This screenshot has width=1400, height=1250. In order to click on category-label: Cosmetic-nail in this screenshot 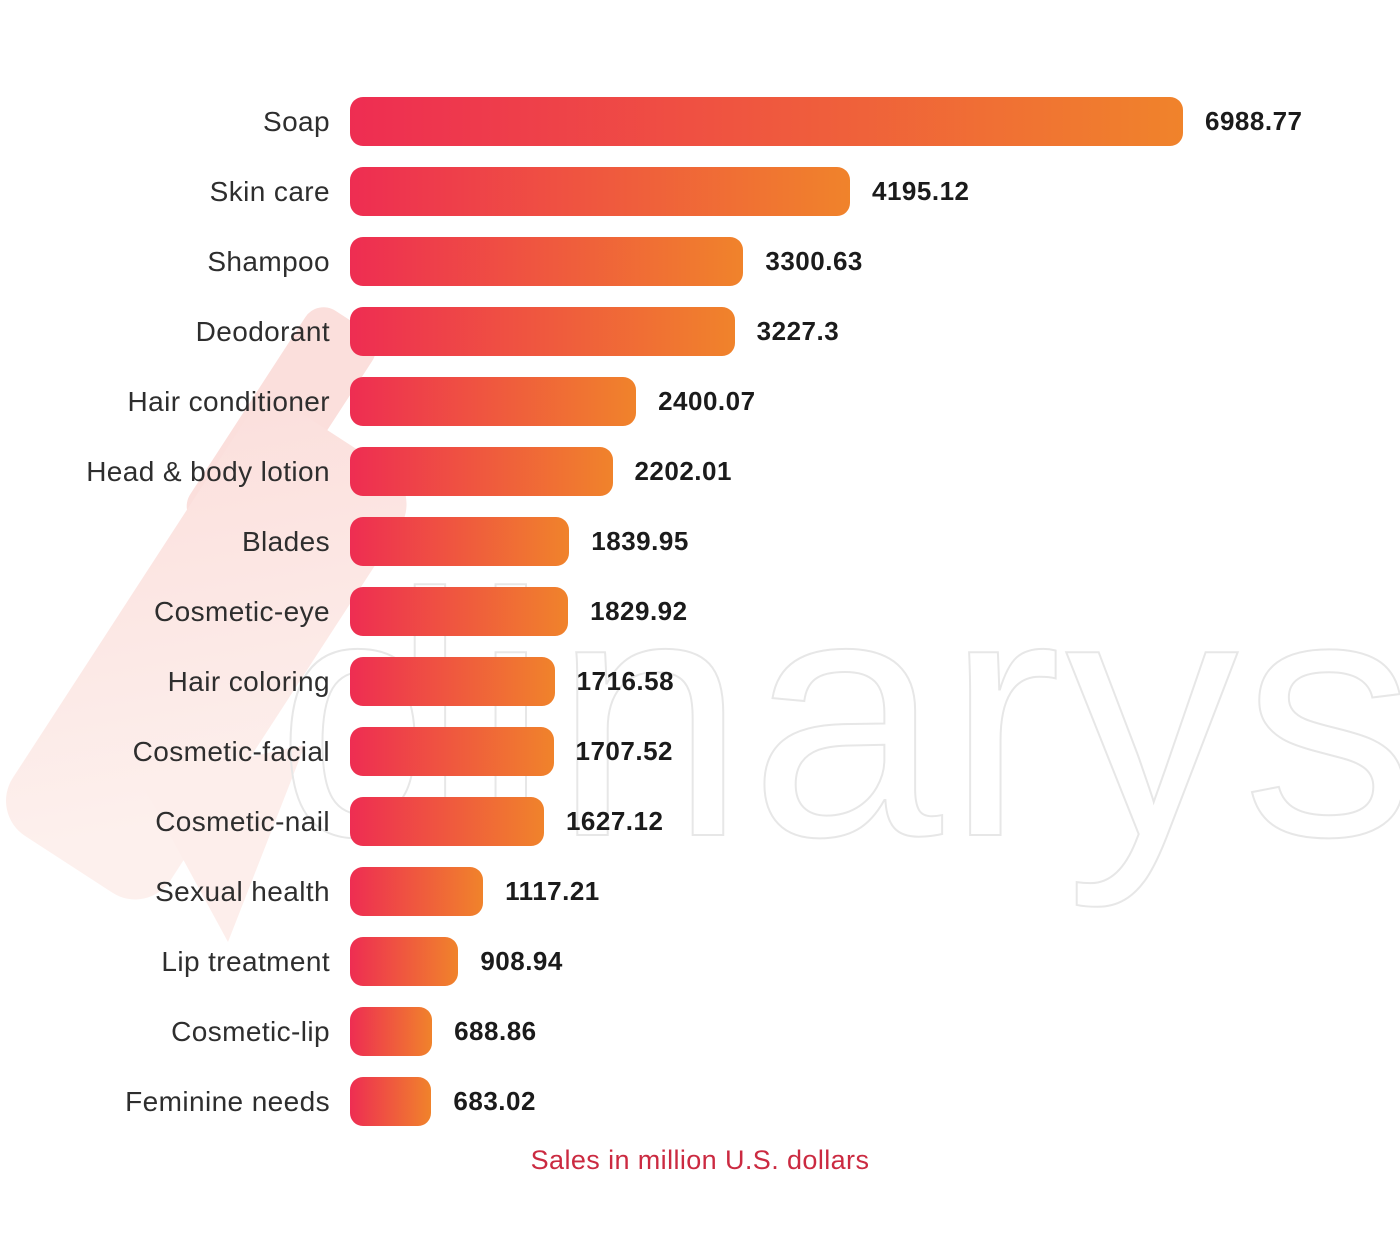, I will do `click(242, 821)`.